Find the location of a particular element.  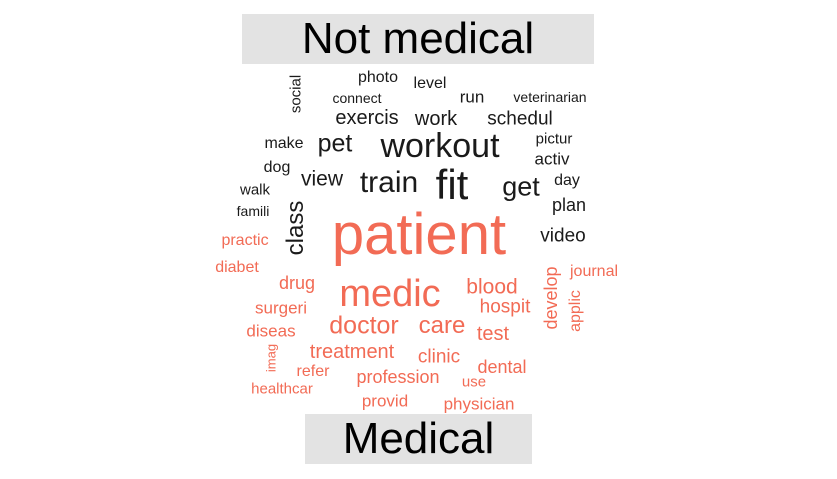

word-run: run is located at coordinates (472, 97).